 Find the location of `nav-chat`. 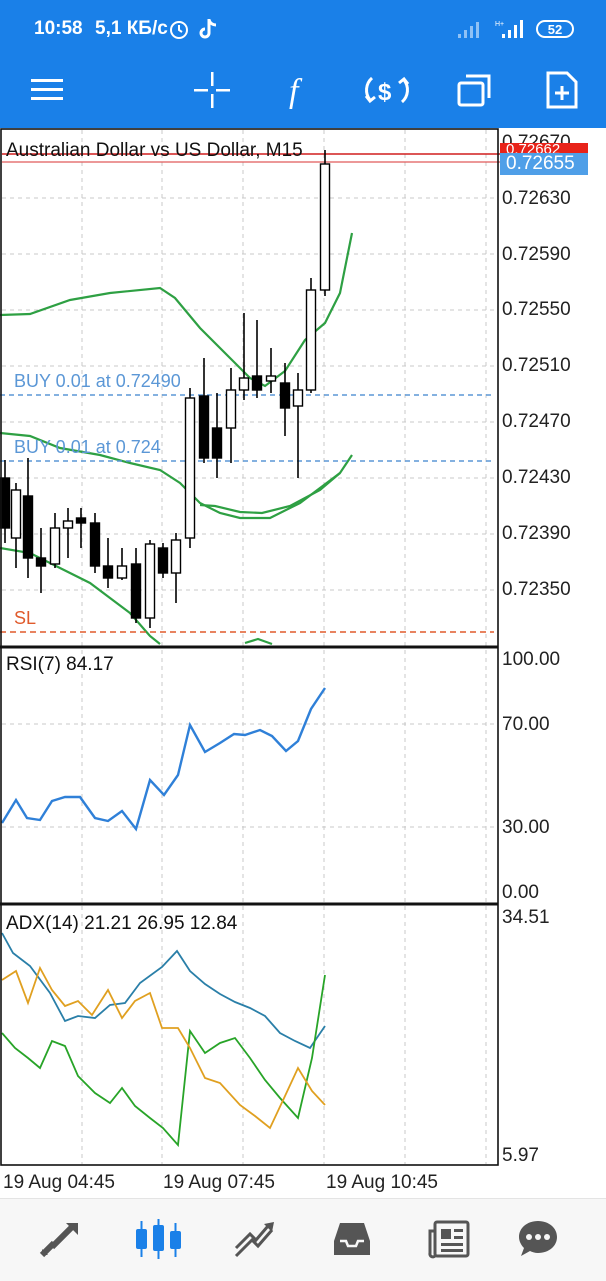

nav-chat is located at coordinates (538, 1239).